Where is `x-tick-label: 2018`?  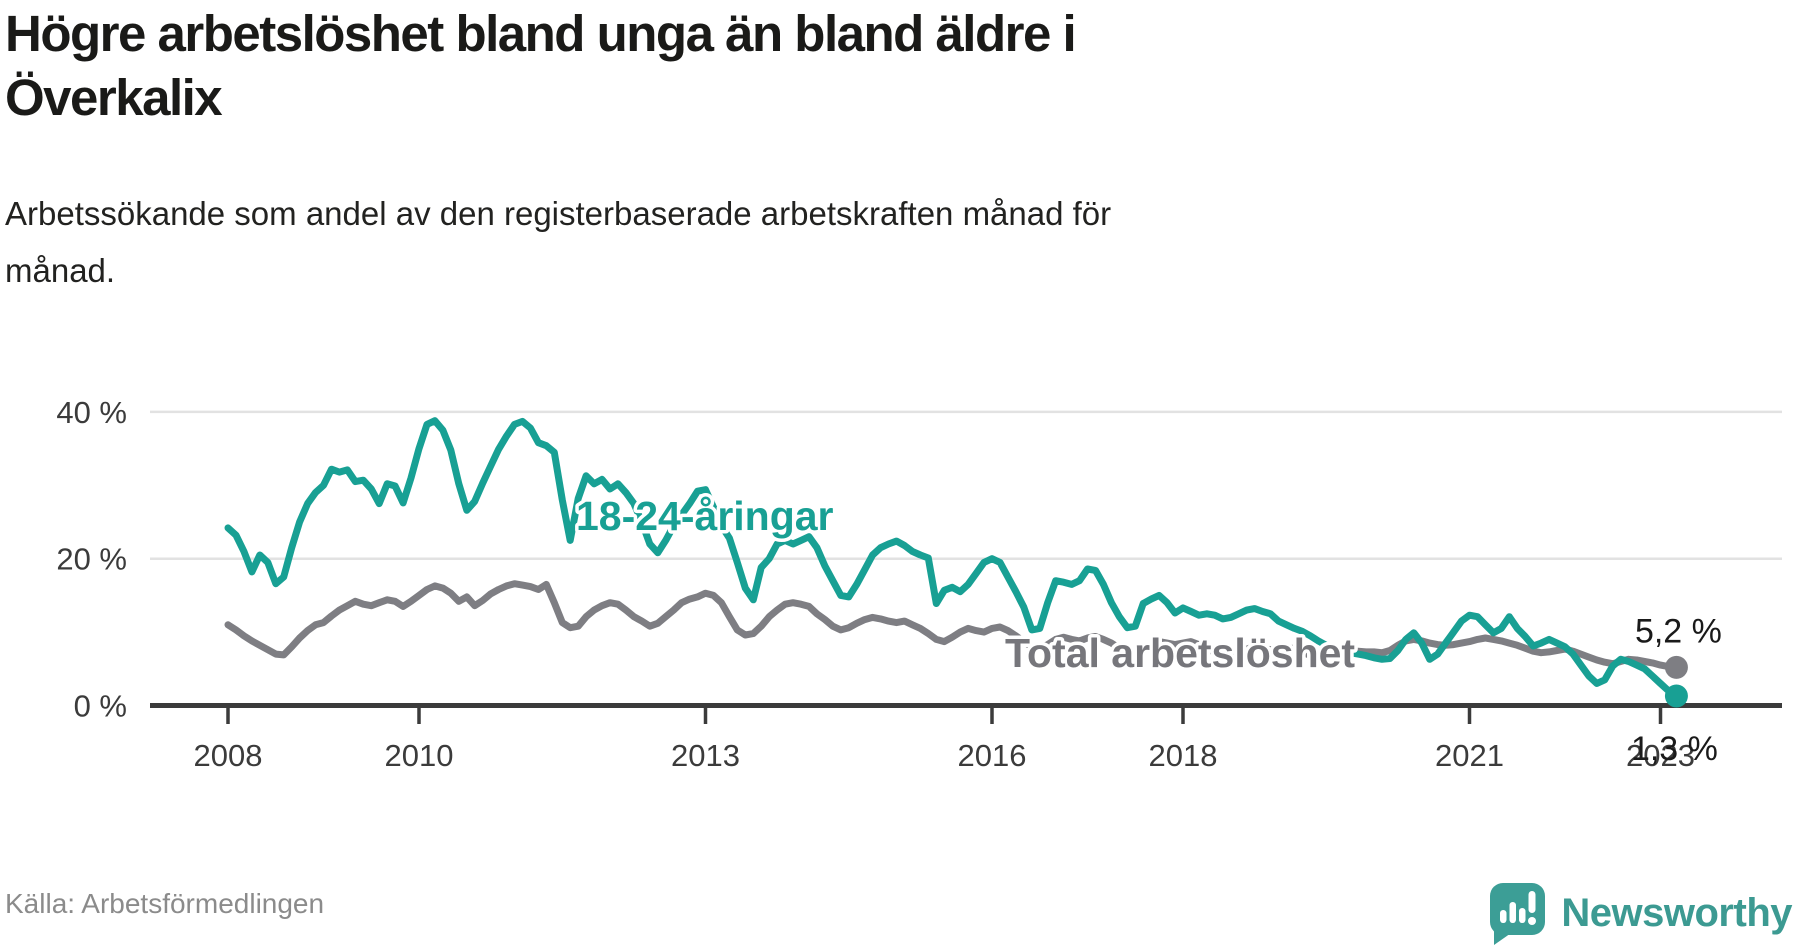
x-tick-label: 2018 is located at coordinates (1183, 755).